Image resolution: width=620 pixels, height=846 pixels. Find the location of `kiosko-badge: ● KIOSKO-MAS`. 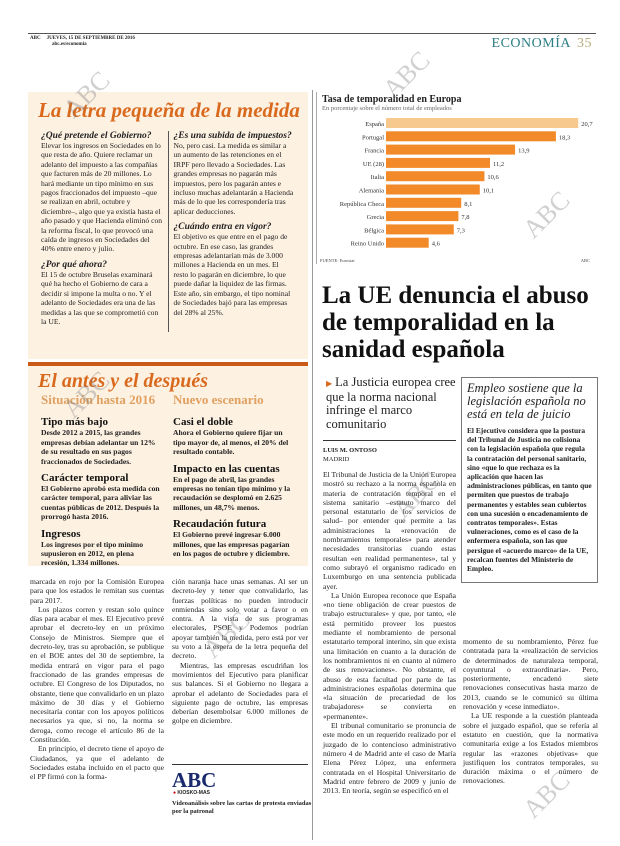

kiosko-badge: ● KIOSKO-MAS is located at coordinates (191, 793).